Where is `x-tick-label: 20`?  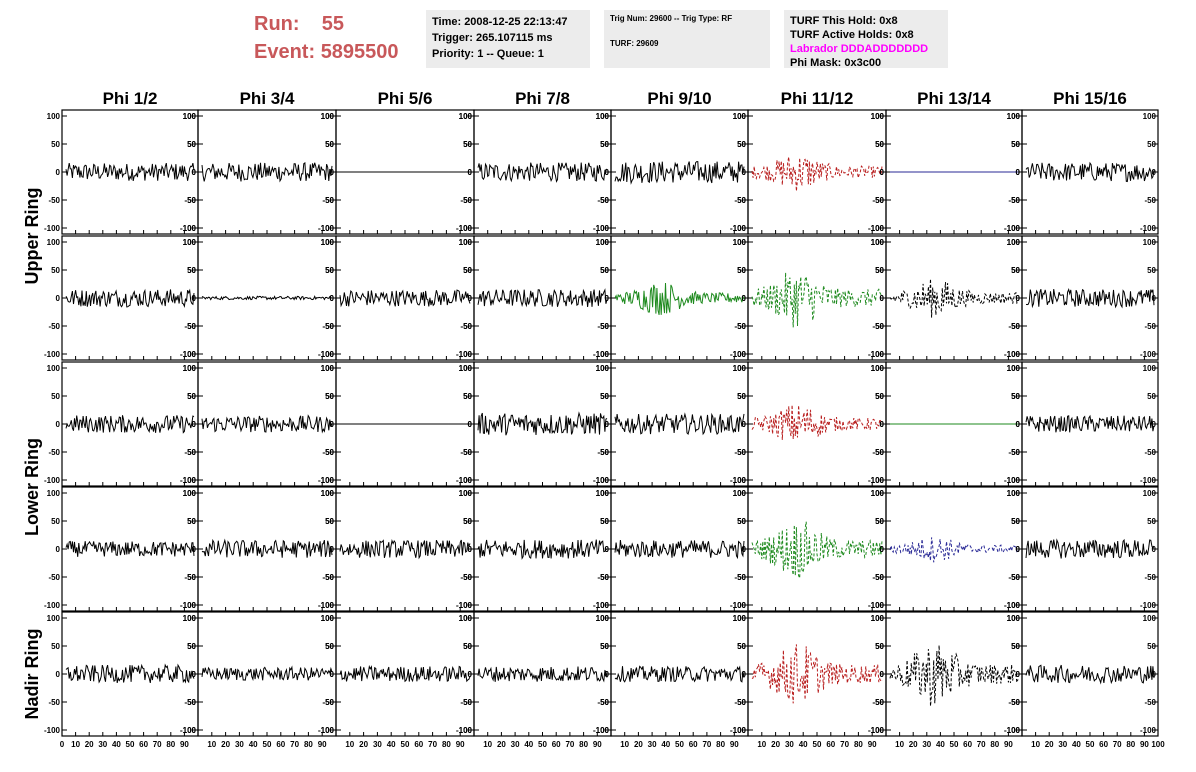
x-tick-label: 20 is located at coordinates (775, 744).